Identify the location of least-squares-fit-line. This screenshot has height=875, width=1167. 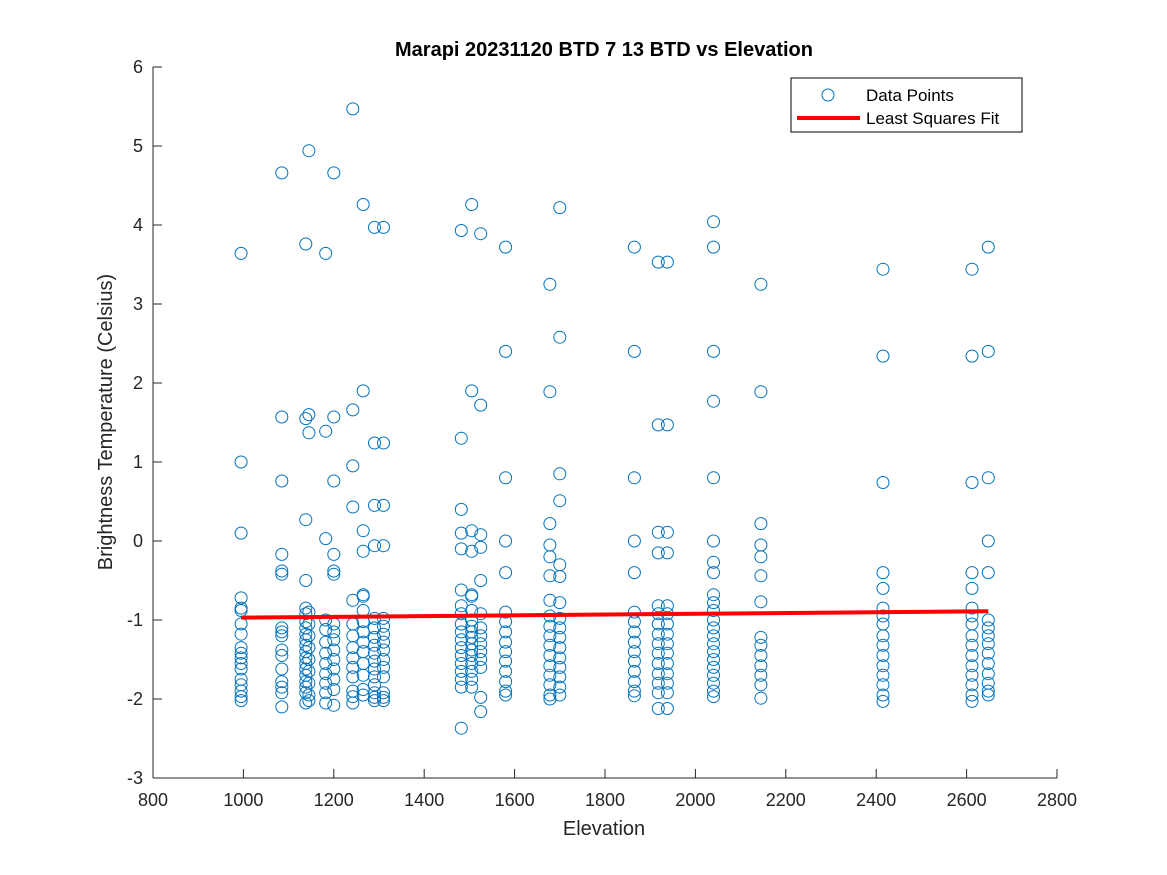
(615, 614).